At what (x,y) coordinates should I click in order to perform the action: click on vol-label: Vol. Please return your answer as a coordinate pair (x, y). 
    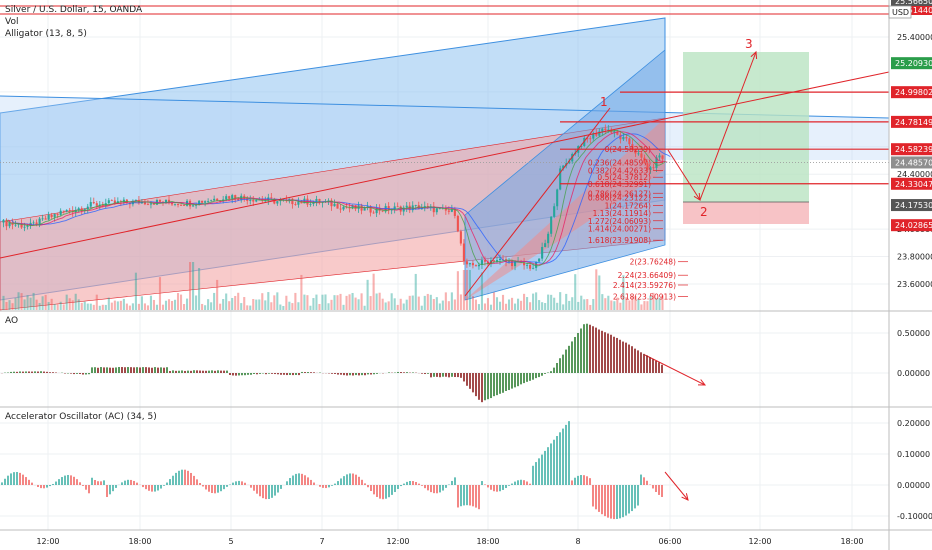
    Looking at the image, I should click on (12, 22).